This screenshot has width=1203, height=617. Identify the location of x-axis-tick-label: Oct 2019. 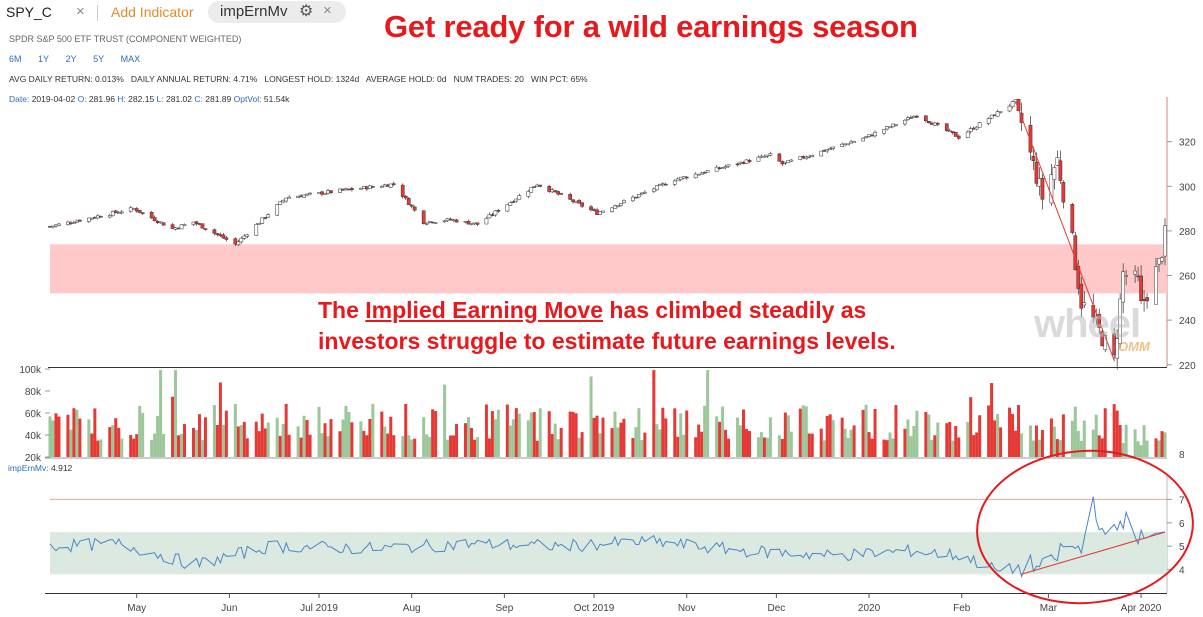
(594, 608).